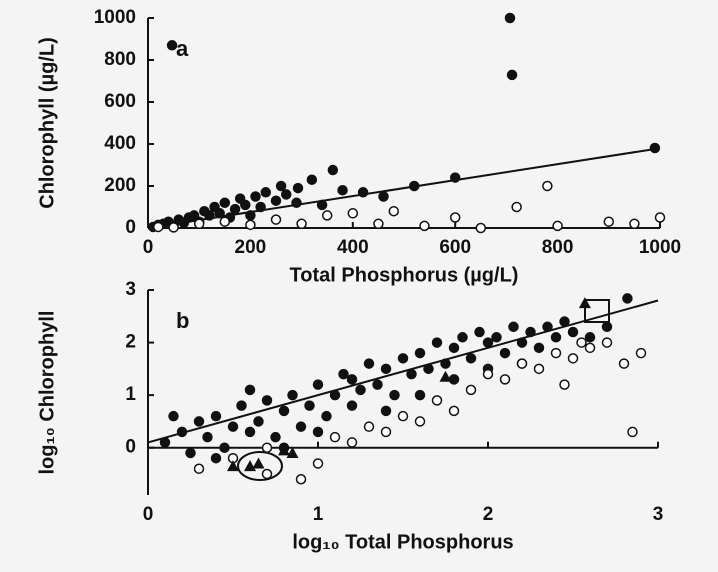 This screenshot has height=572, width=718. What do you see at coordinates (660, 247) in the screenshot?
I see `x-tick-label: 1000` at bounding box center [660, 247].